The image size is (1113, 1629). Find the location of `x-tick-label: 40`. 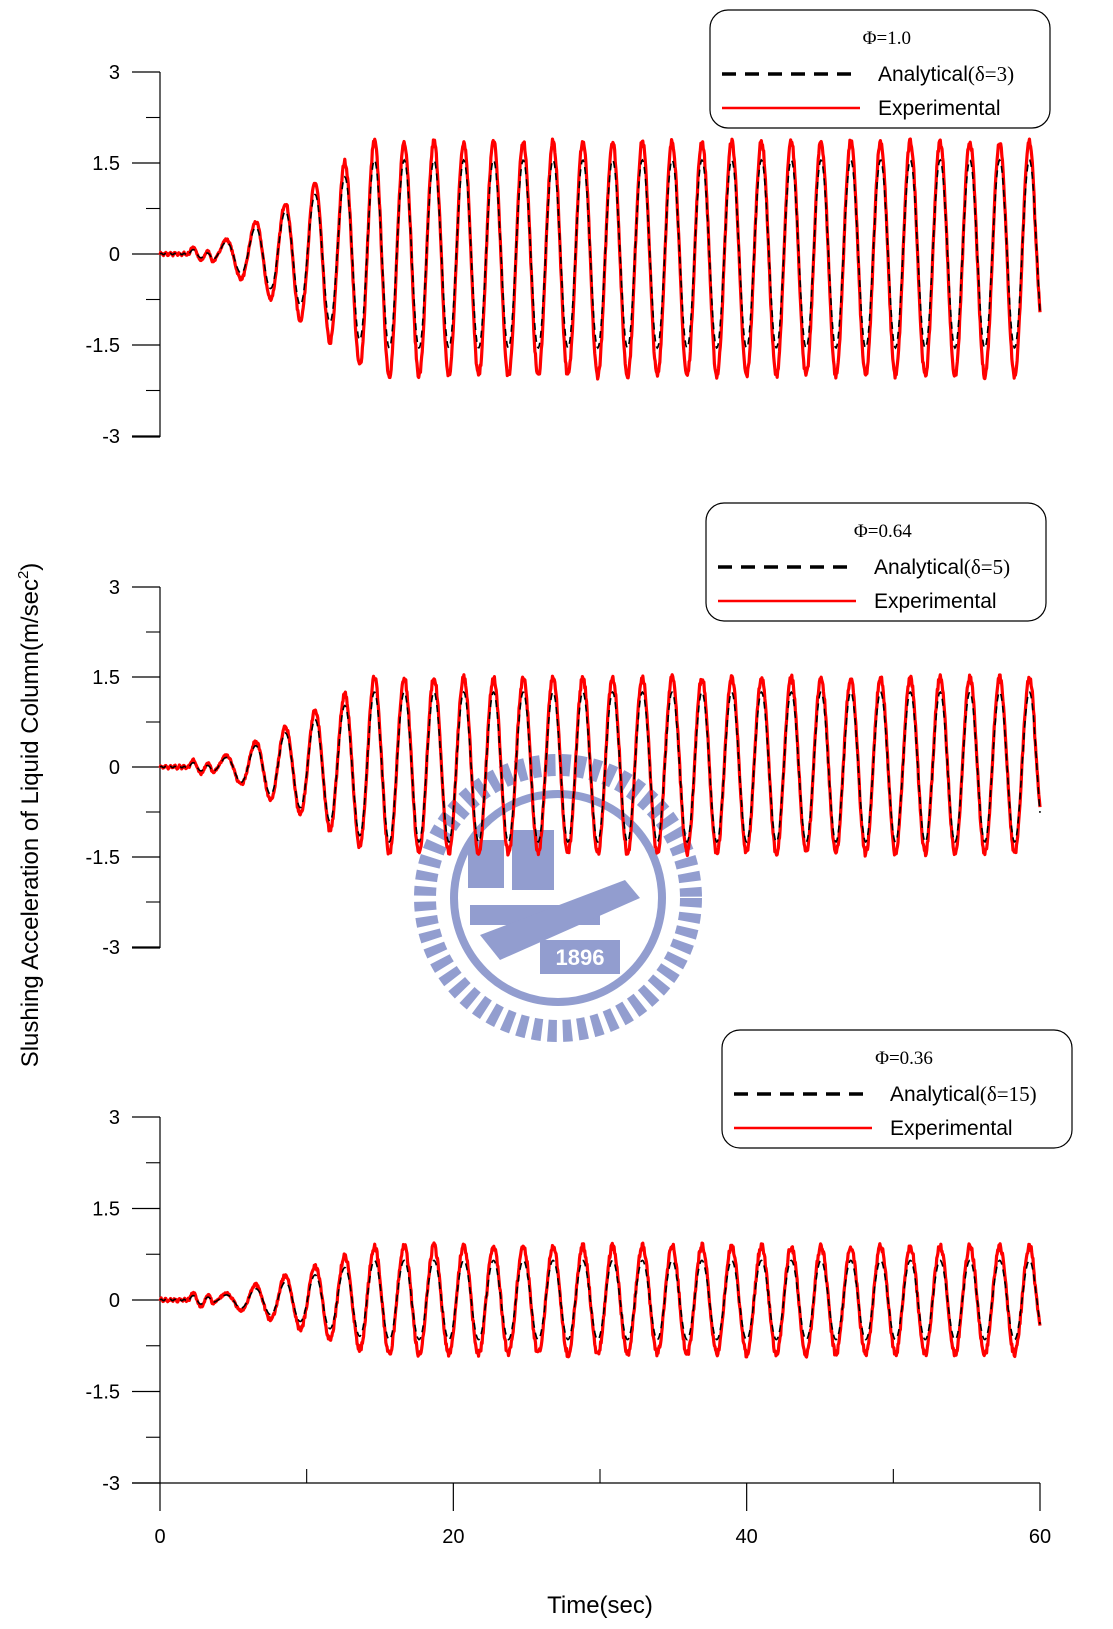

x-tick-label: 40 is located at coordinates (747, 1537).